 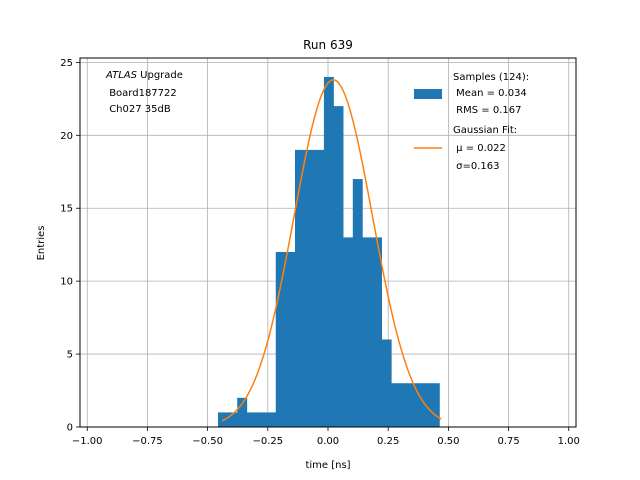 I want to click on y-tick-label: 15, so click(x=66, y=209).